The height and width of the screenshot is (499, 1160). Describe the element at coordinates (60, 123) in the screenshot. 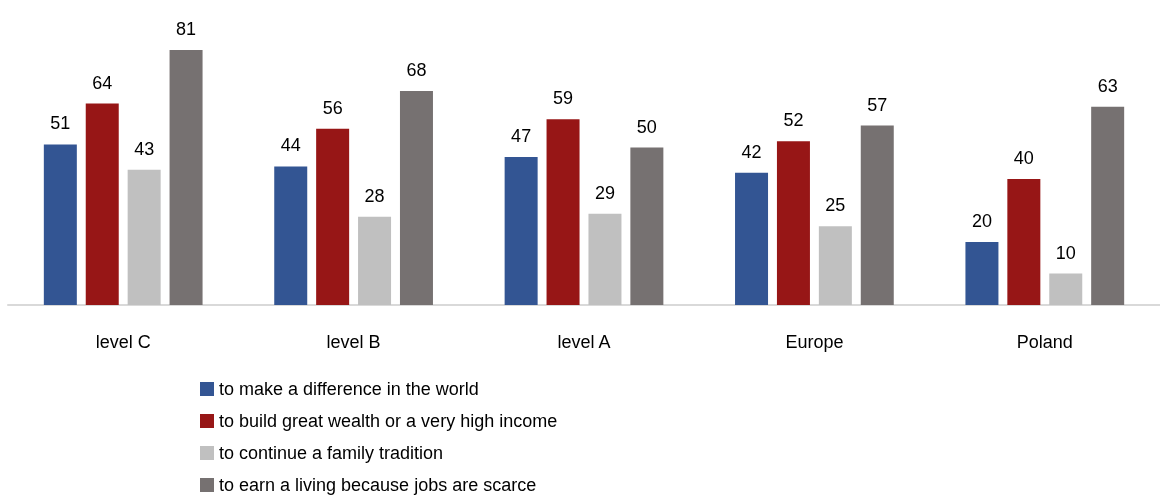

I see `data-label: 51` at that location.